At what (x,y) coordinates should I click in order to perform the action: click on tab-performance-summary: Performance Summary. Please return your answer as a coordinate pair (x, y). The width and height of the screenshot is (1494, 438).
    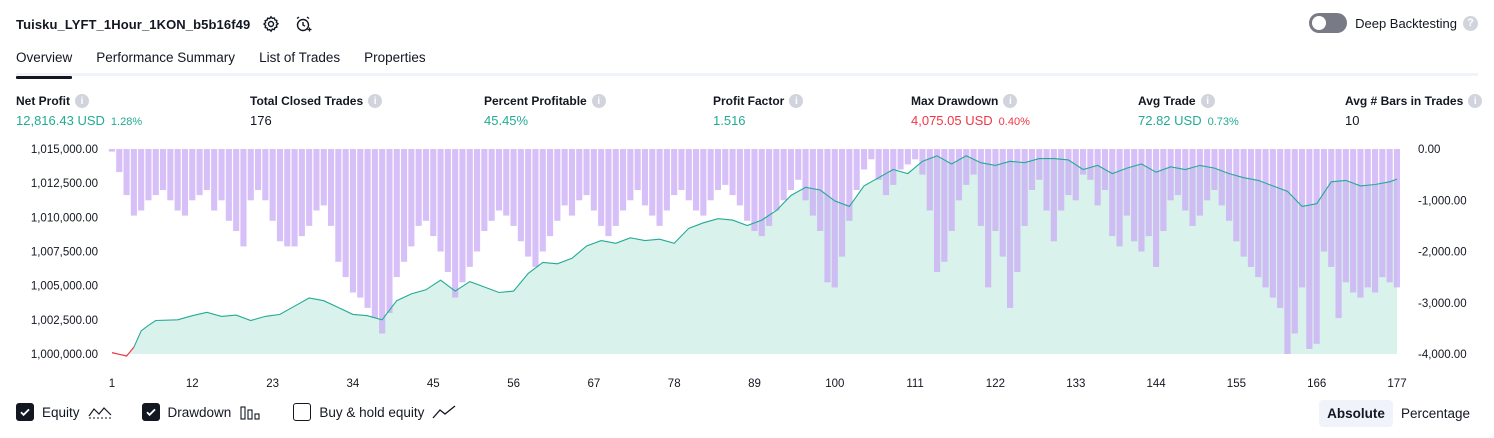
    Looking at the image, I should click on (166, 57).